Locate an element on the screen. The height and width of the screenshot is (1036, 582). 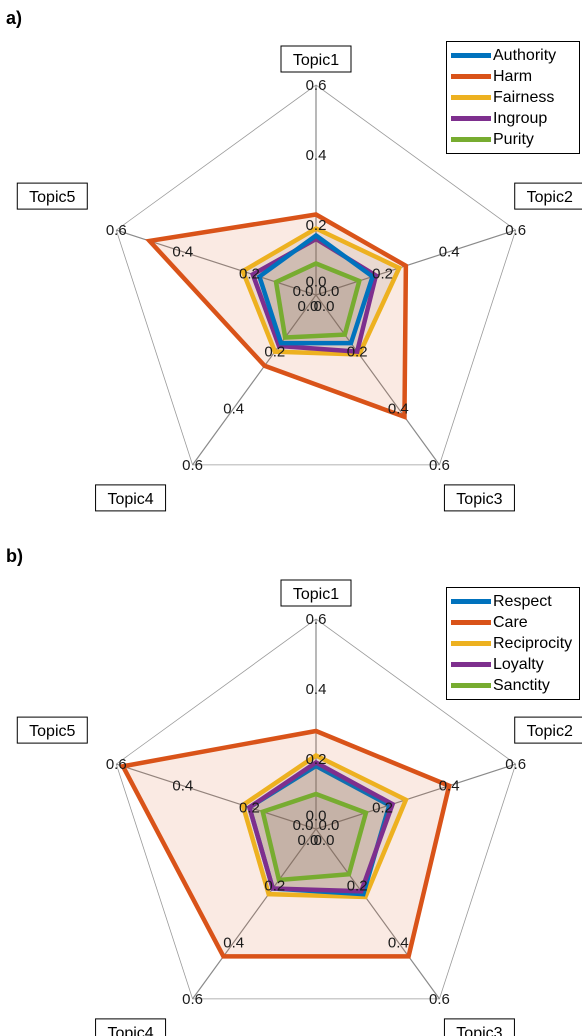
axis-label-topic2: Topic2 is located at coordinates (550, 731).